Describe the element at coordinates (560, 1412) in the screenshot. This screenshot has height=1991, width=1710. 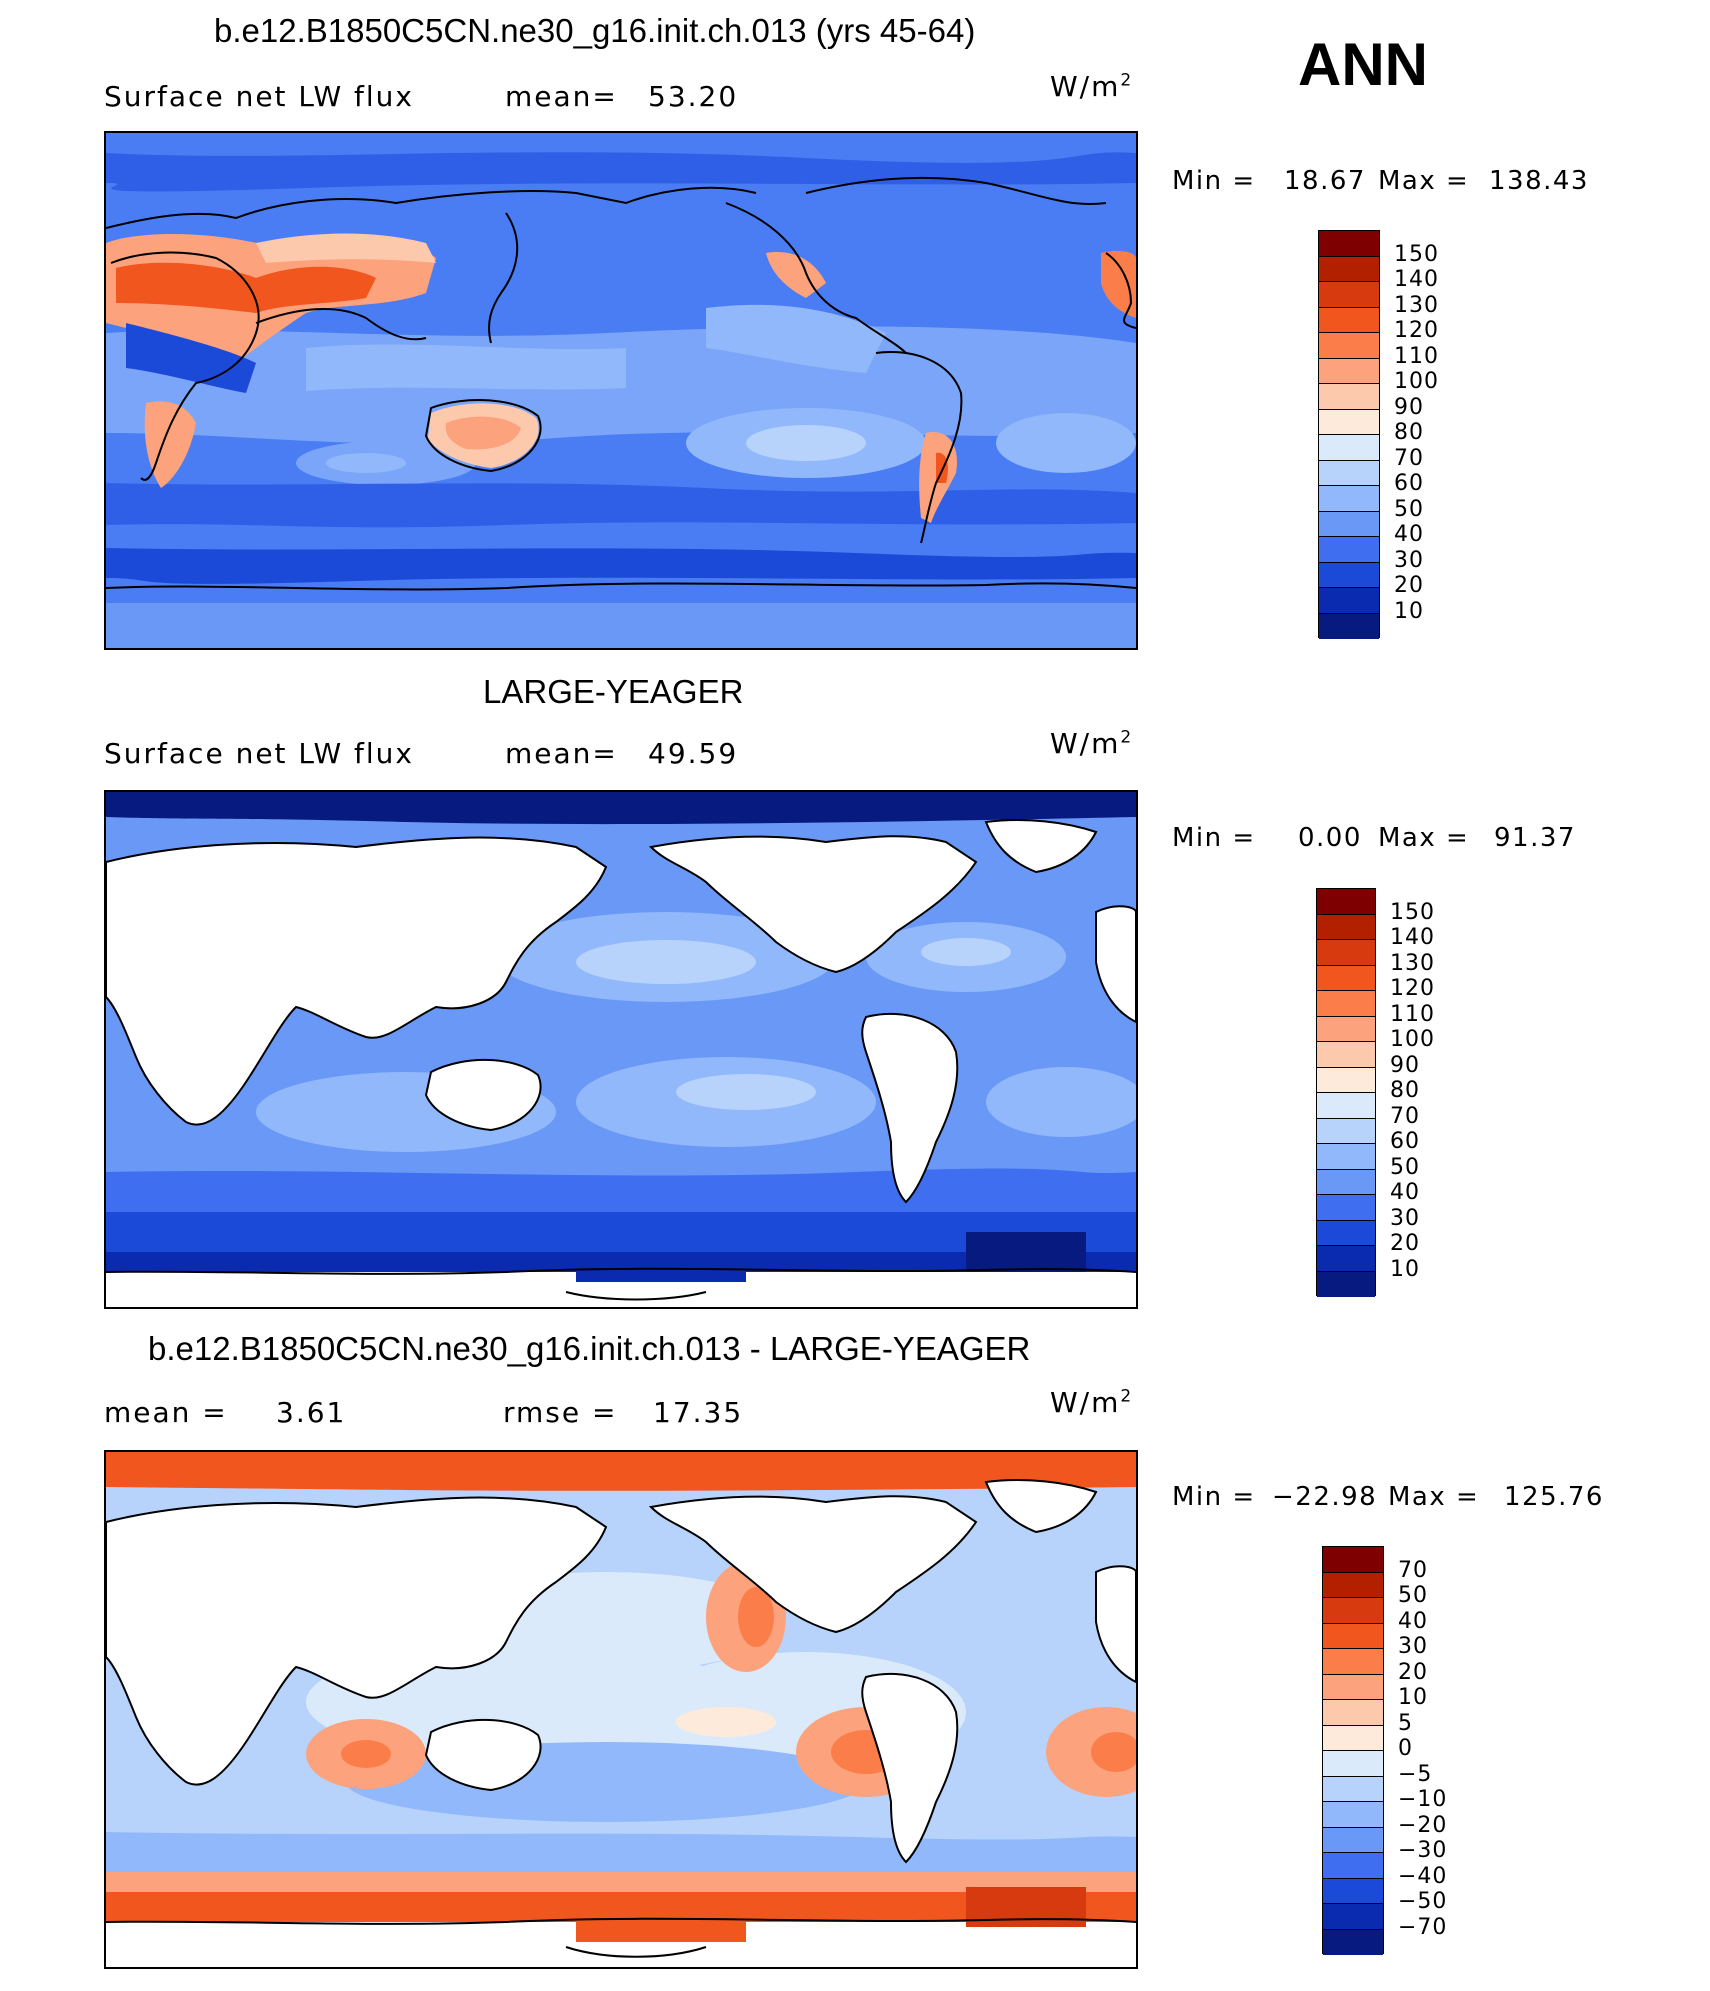
I see `panel3-rmse-label: rmse =` at that location.